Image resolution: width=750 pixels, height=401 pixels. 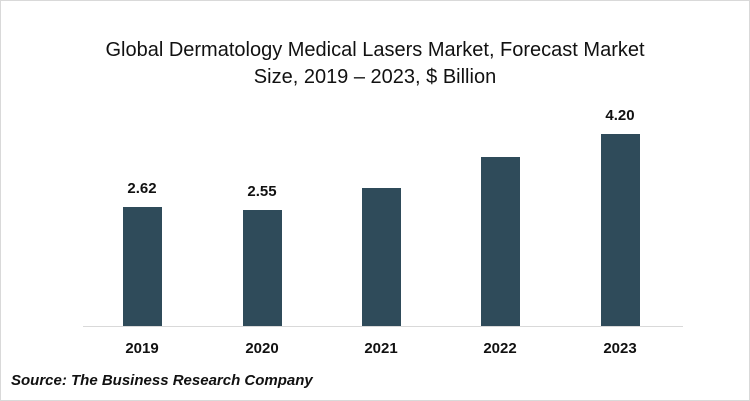 What do you see at coordinates (383, 326) in the screenshot?
I see `x-axis-line` at bounding box center [383, 326].